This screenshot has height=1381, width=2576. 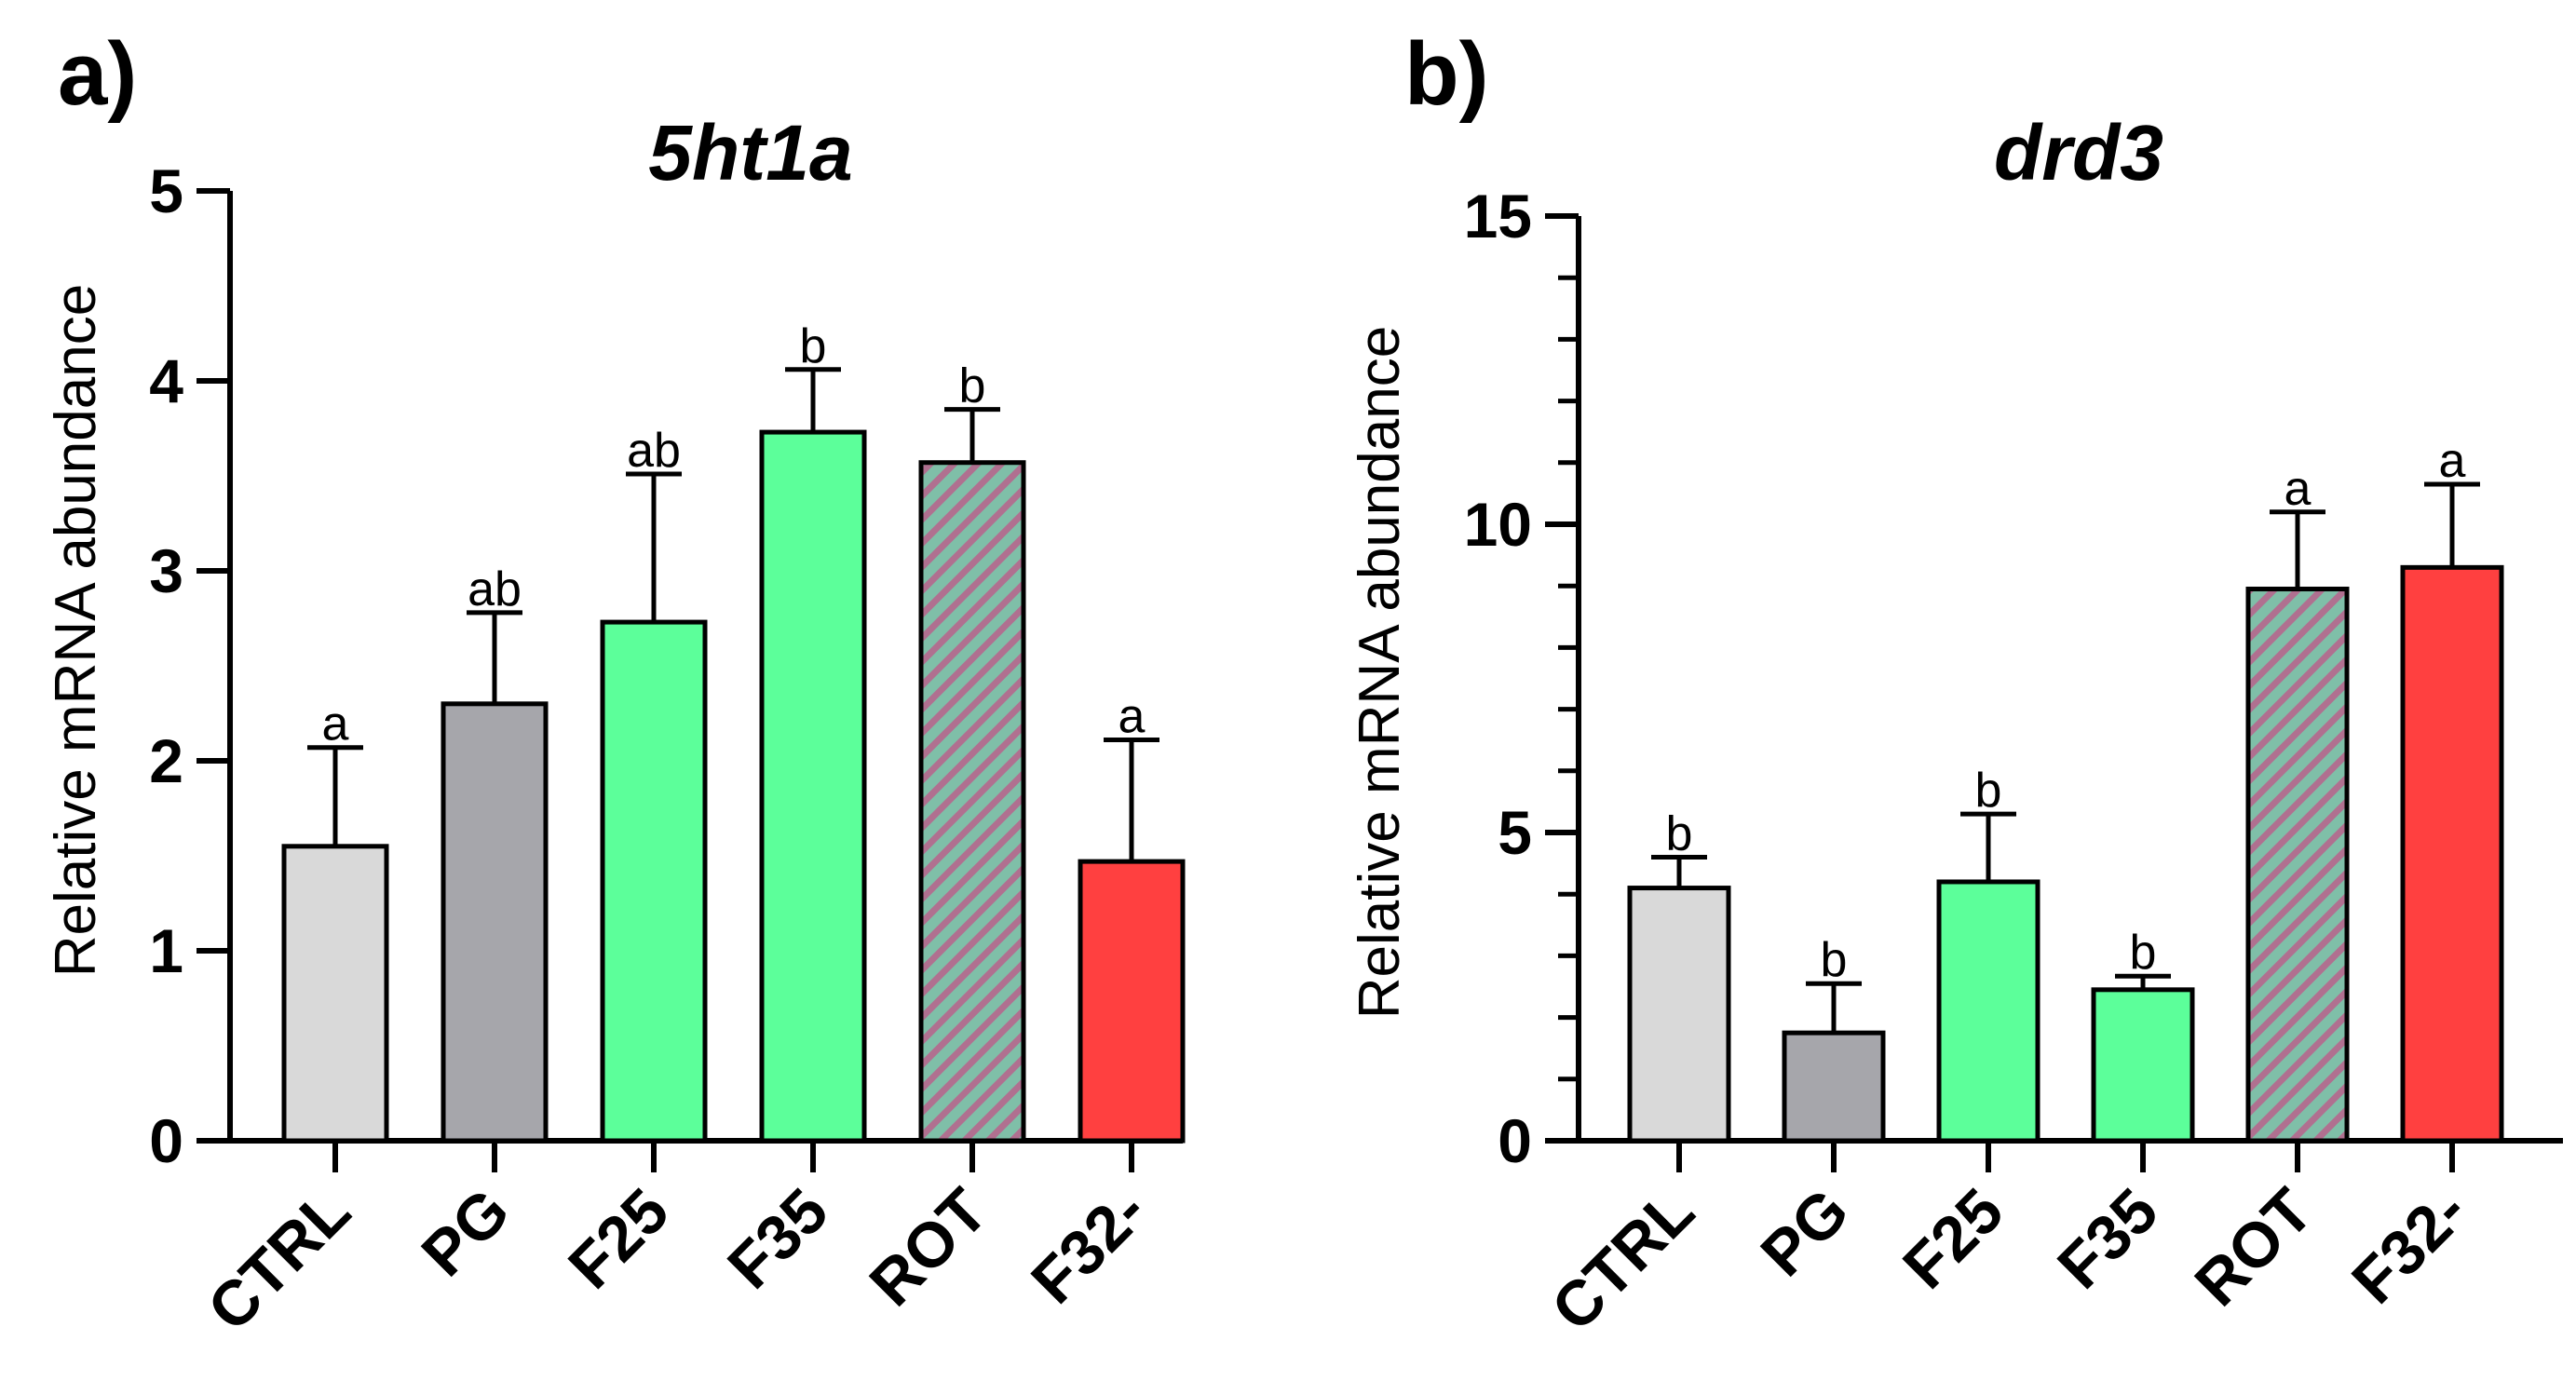 What do you see at coordinates (166, 381) in the screenshot?
I see `panel-a-y-tick-label: 4` at bounding box center [166, 381].